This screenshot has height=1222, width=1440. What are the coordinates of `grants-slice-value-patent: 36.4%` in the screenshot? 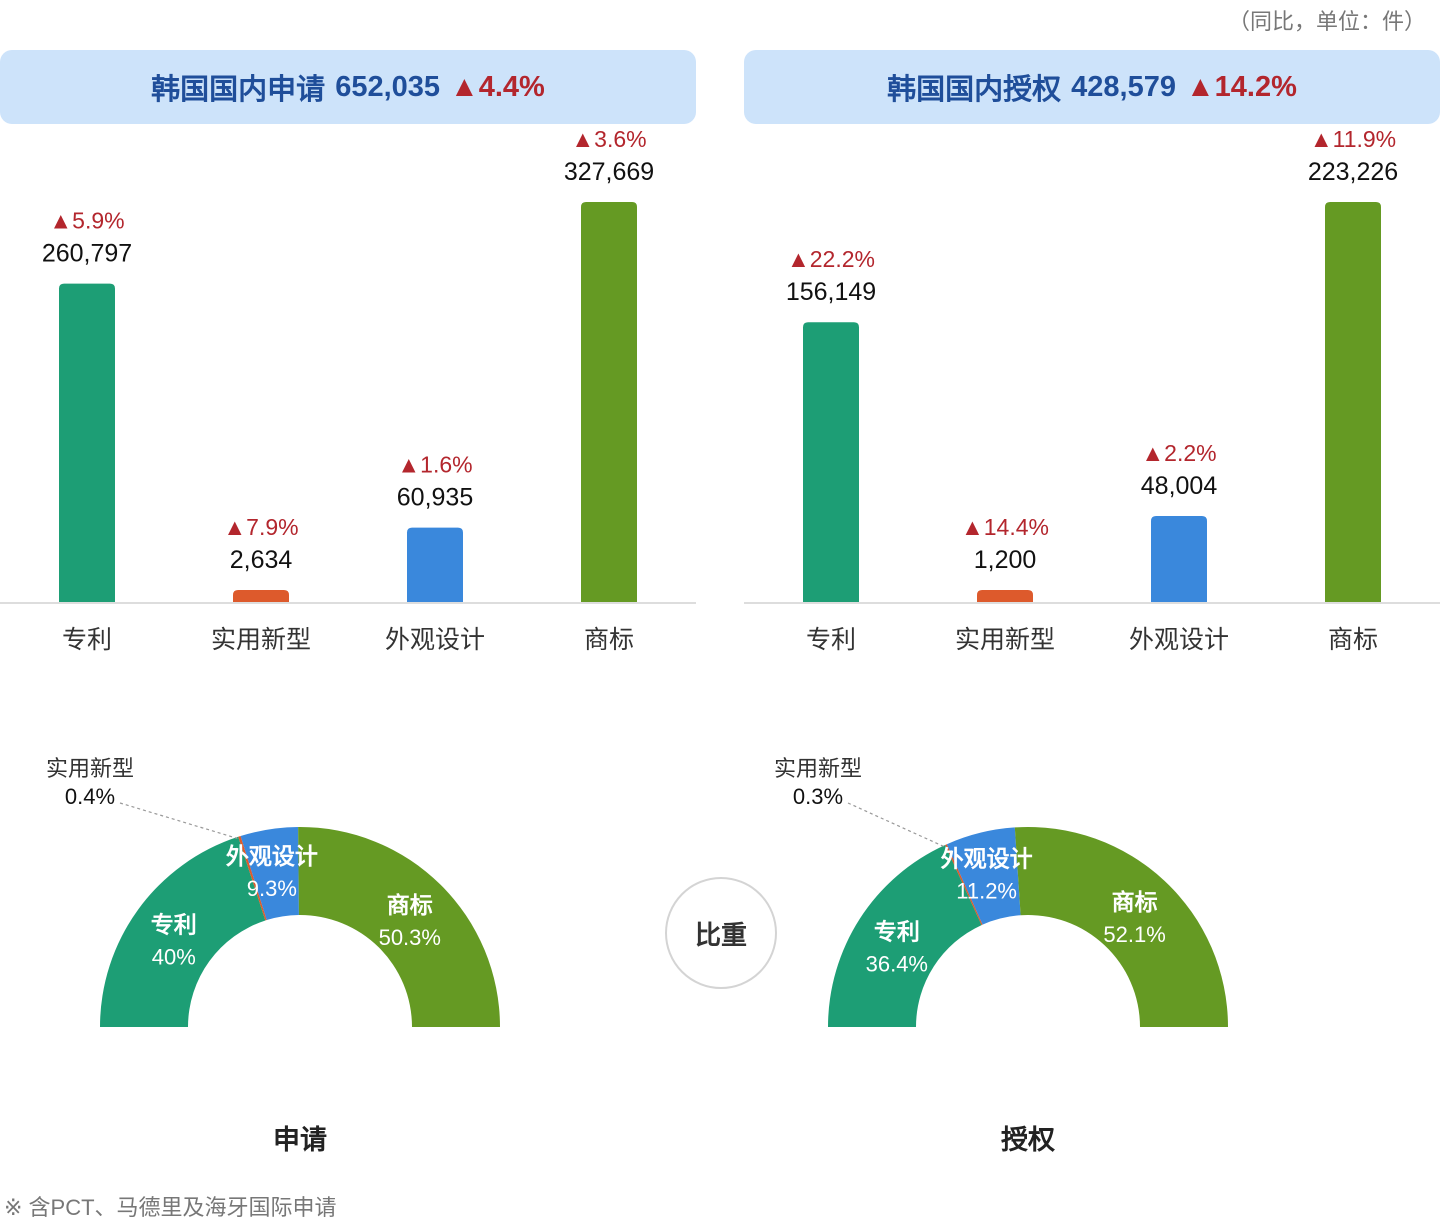 It's located at (897, 964).